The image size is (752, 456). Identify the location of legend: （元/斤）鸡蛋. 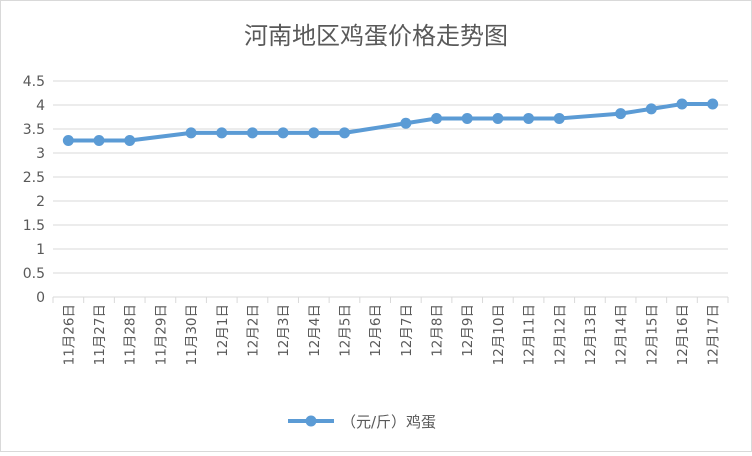
(362, 422).